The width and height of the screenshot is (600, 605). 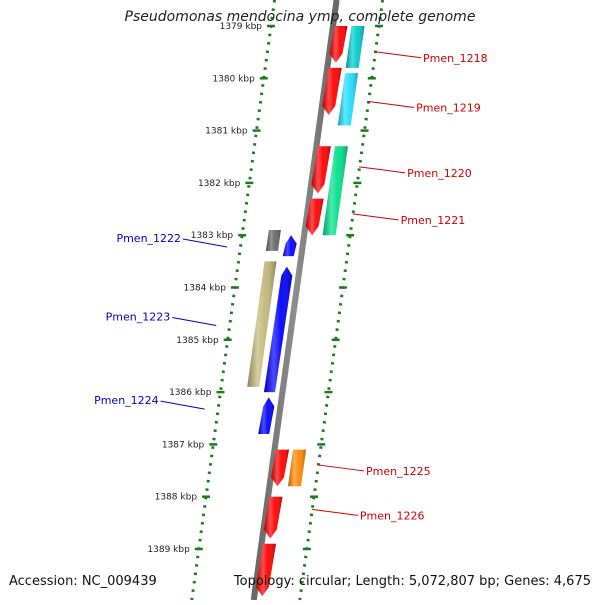 I want to click on ruler-tick-label: 1379 kbp, so click(x=241, y=27).